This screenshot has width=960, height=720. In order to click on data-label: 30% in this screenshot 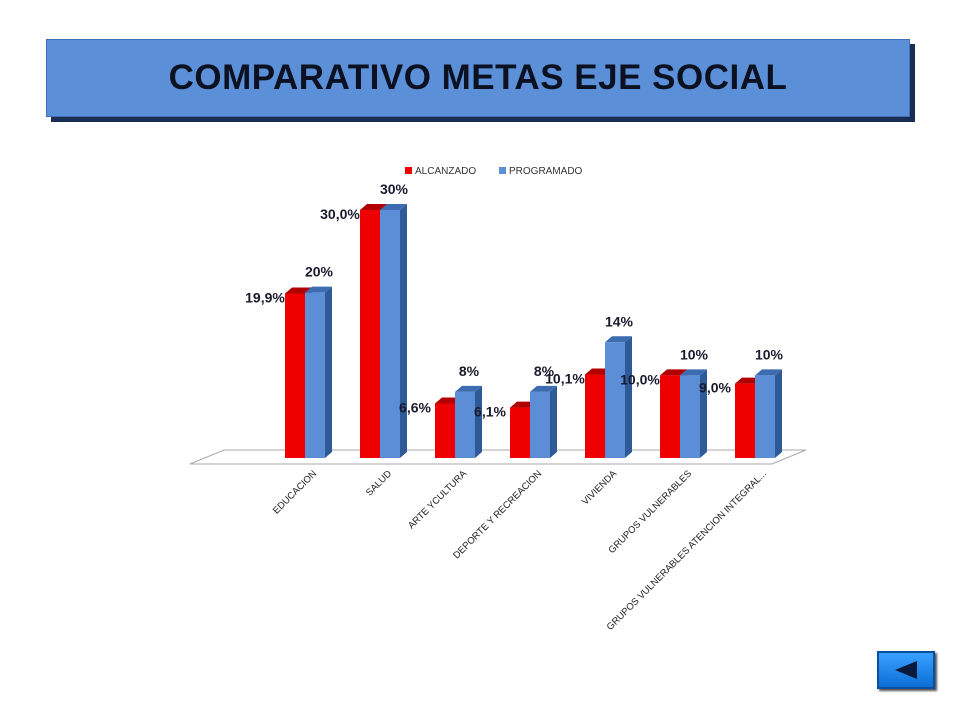, I will do `click(394, 189)`.